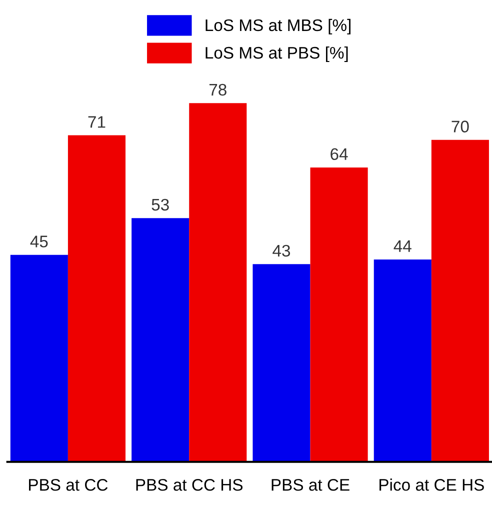  I want to click on data-label: 43, so click(281, 250).